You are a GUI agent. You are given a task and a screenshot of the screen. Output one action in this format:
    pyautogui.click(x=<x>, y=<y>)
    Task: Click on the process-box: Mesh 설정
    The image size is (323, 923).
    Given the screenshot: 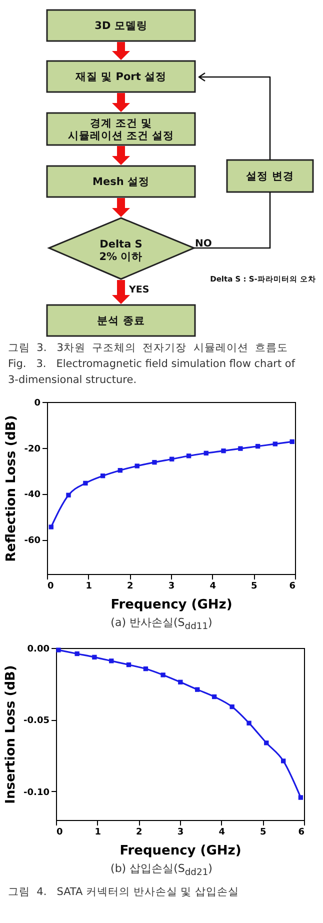 What is the action you would take?
    pyautogui.click(x=121, y=181)
    